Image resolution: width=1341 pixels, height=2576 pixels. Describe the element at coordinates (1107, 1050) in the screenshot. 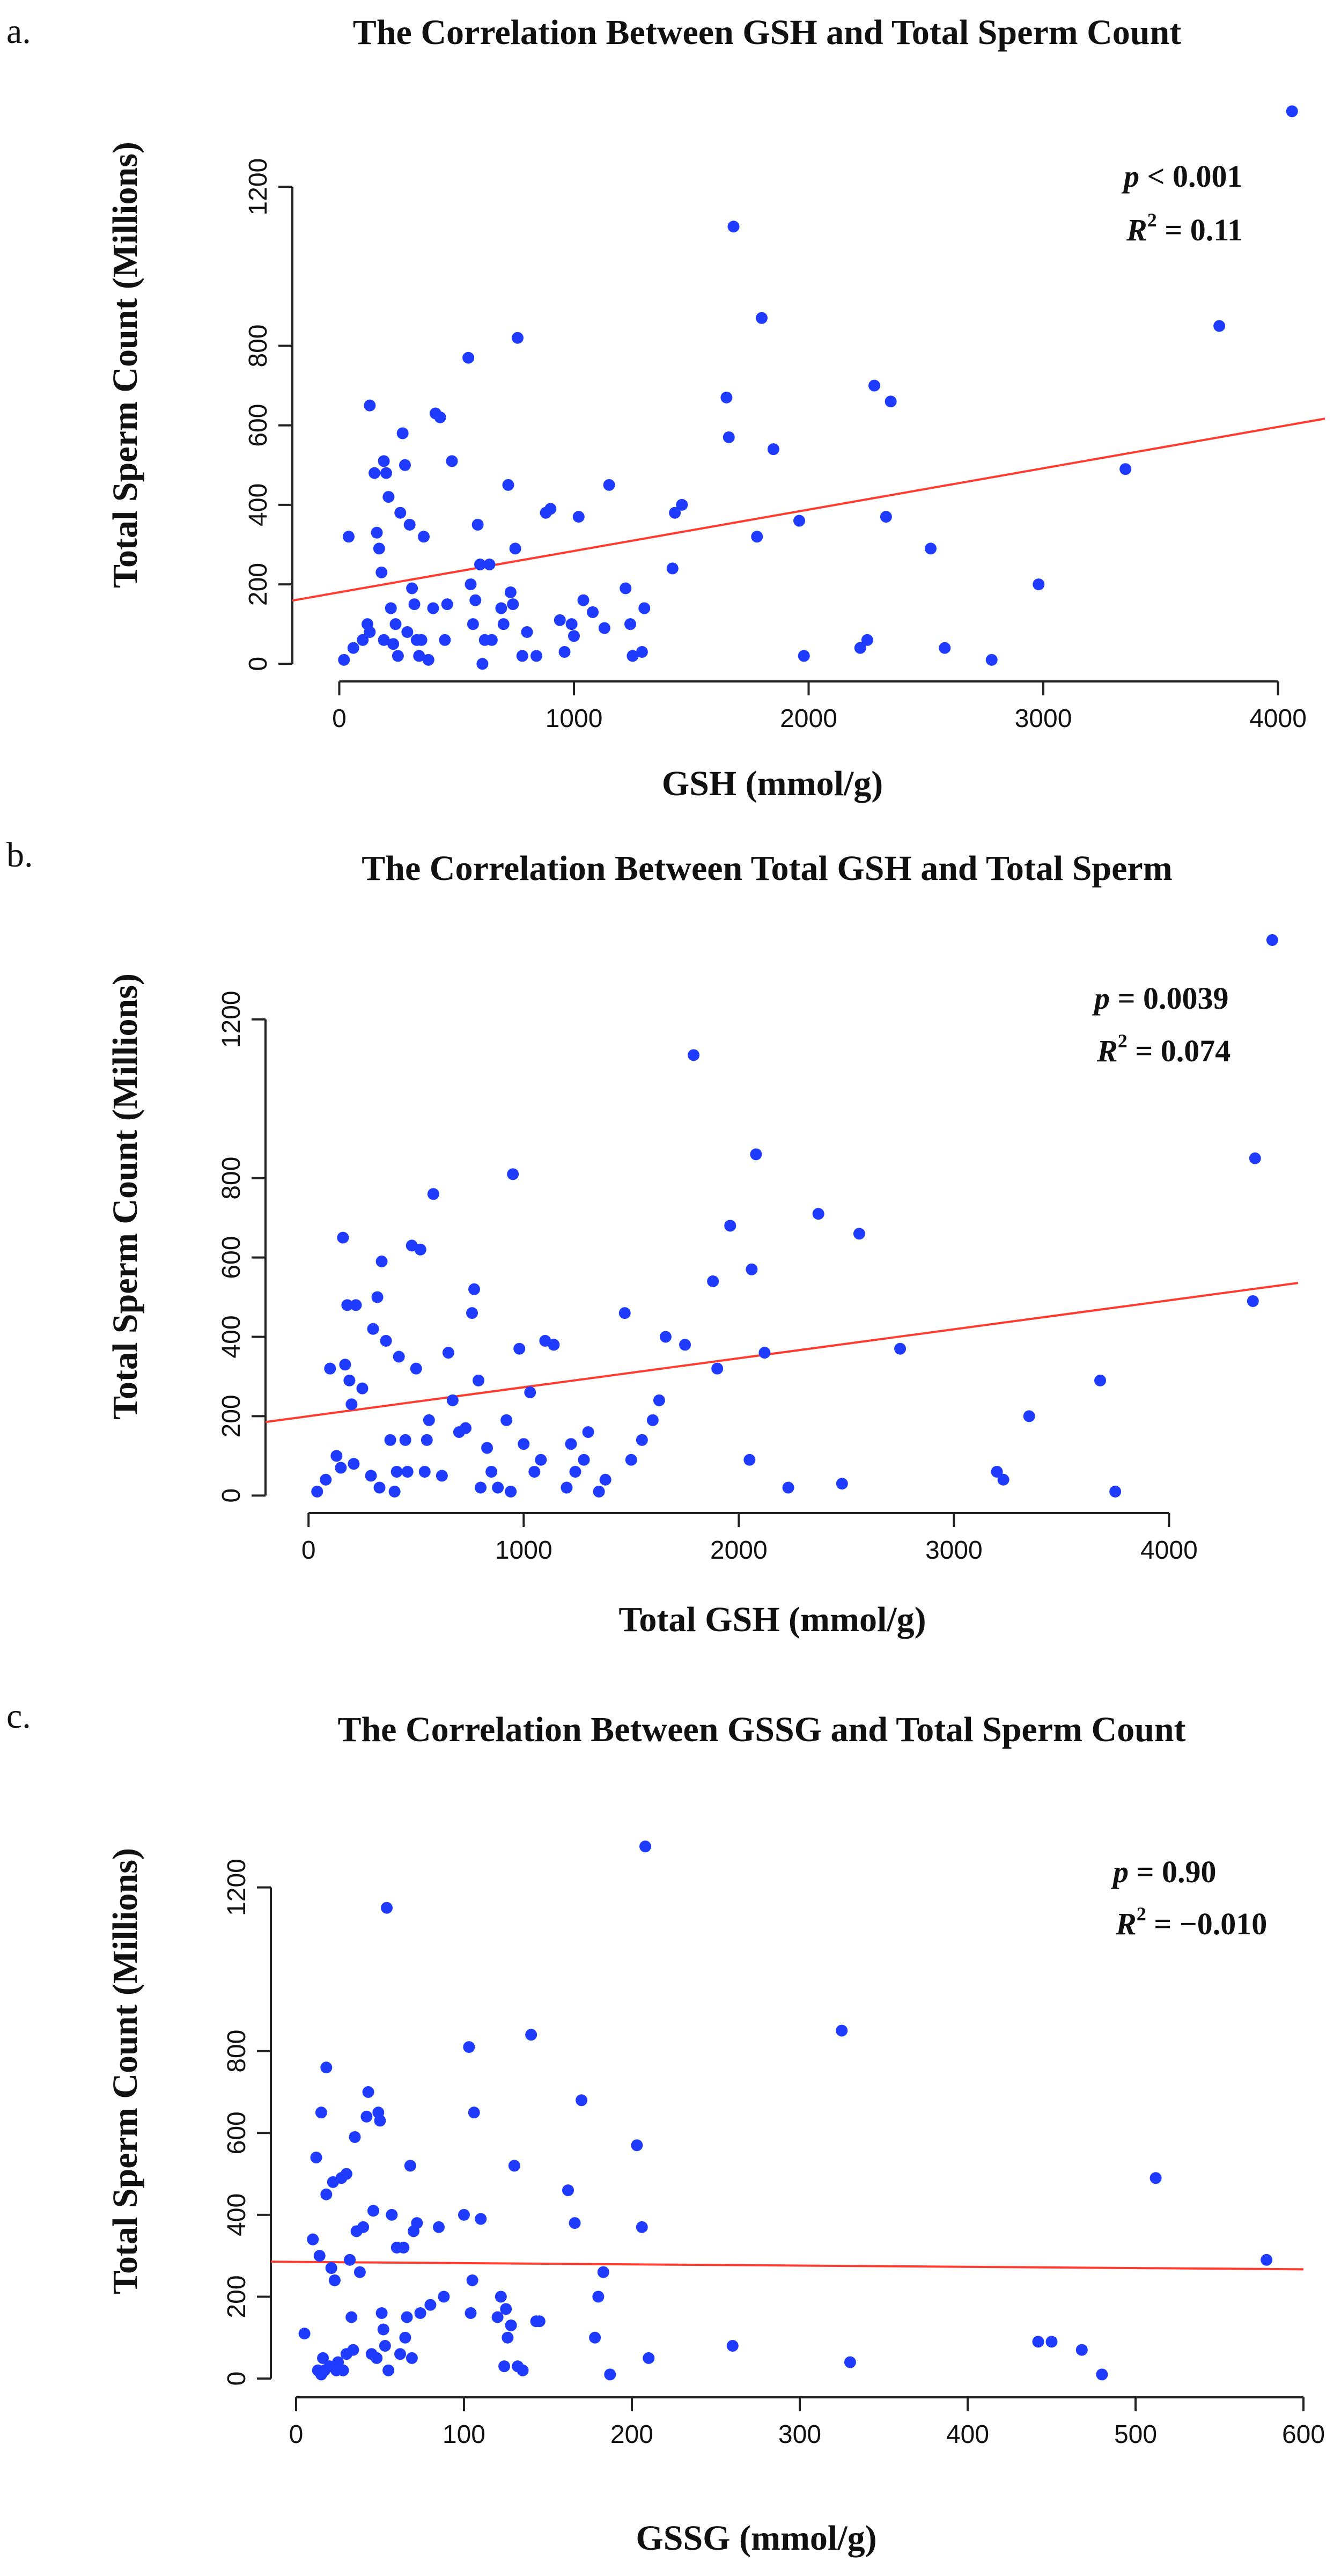

I see `r-symbol: R` at that location.